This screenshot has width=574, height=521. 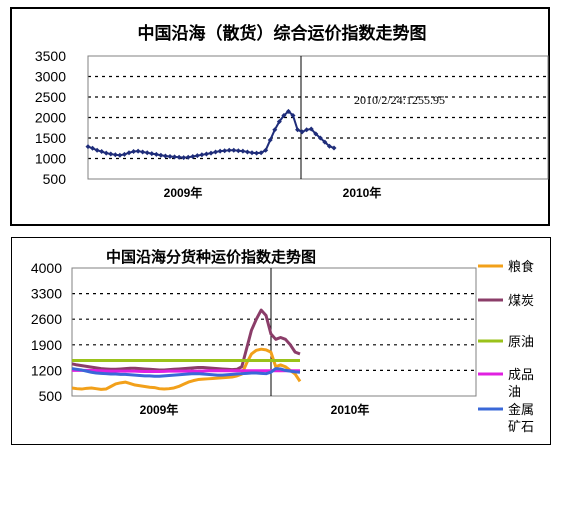 I want to click on legend-label: 煤炭, so click(x=521, y=301).